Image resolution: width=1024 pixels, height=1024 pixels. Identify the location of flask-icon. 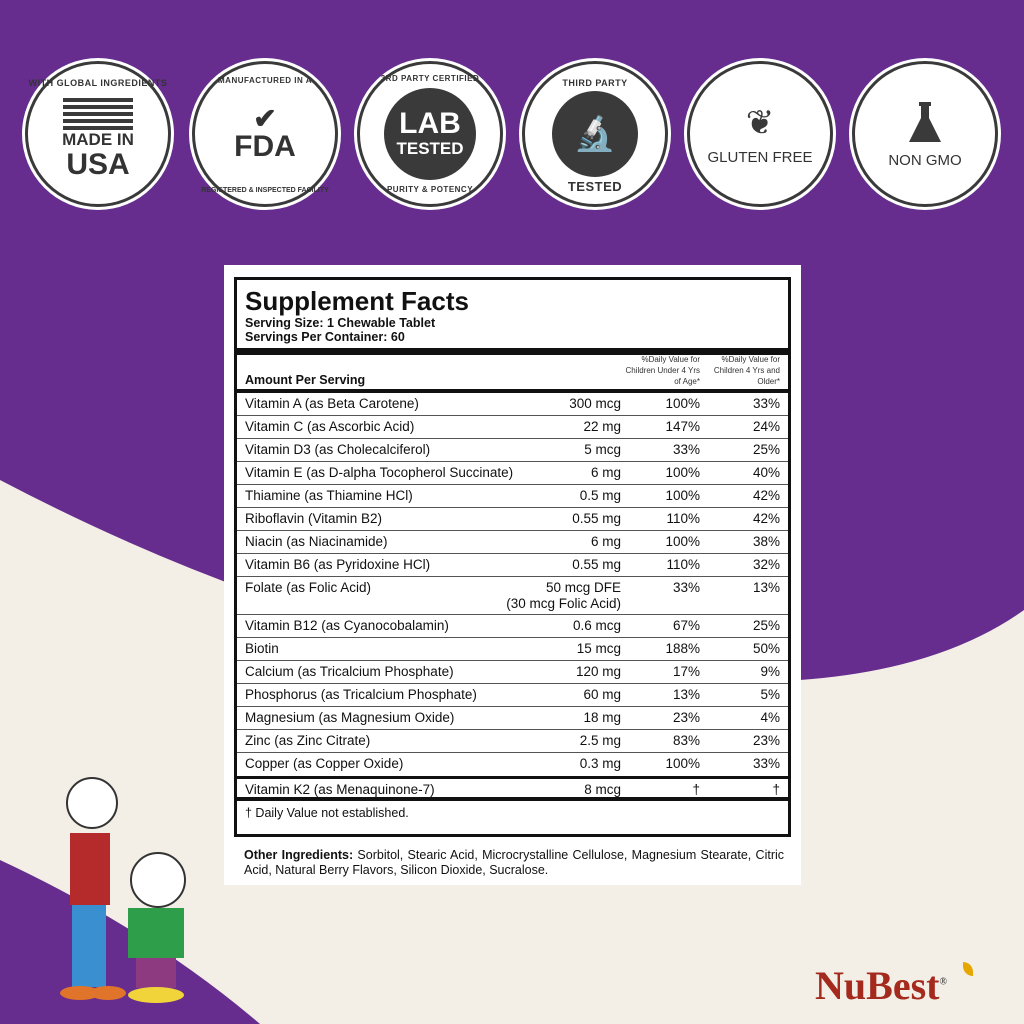
(925, 121).